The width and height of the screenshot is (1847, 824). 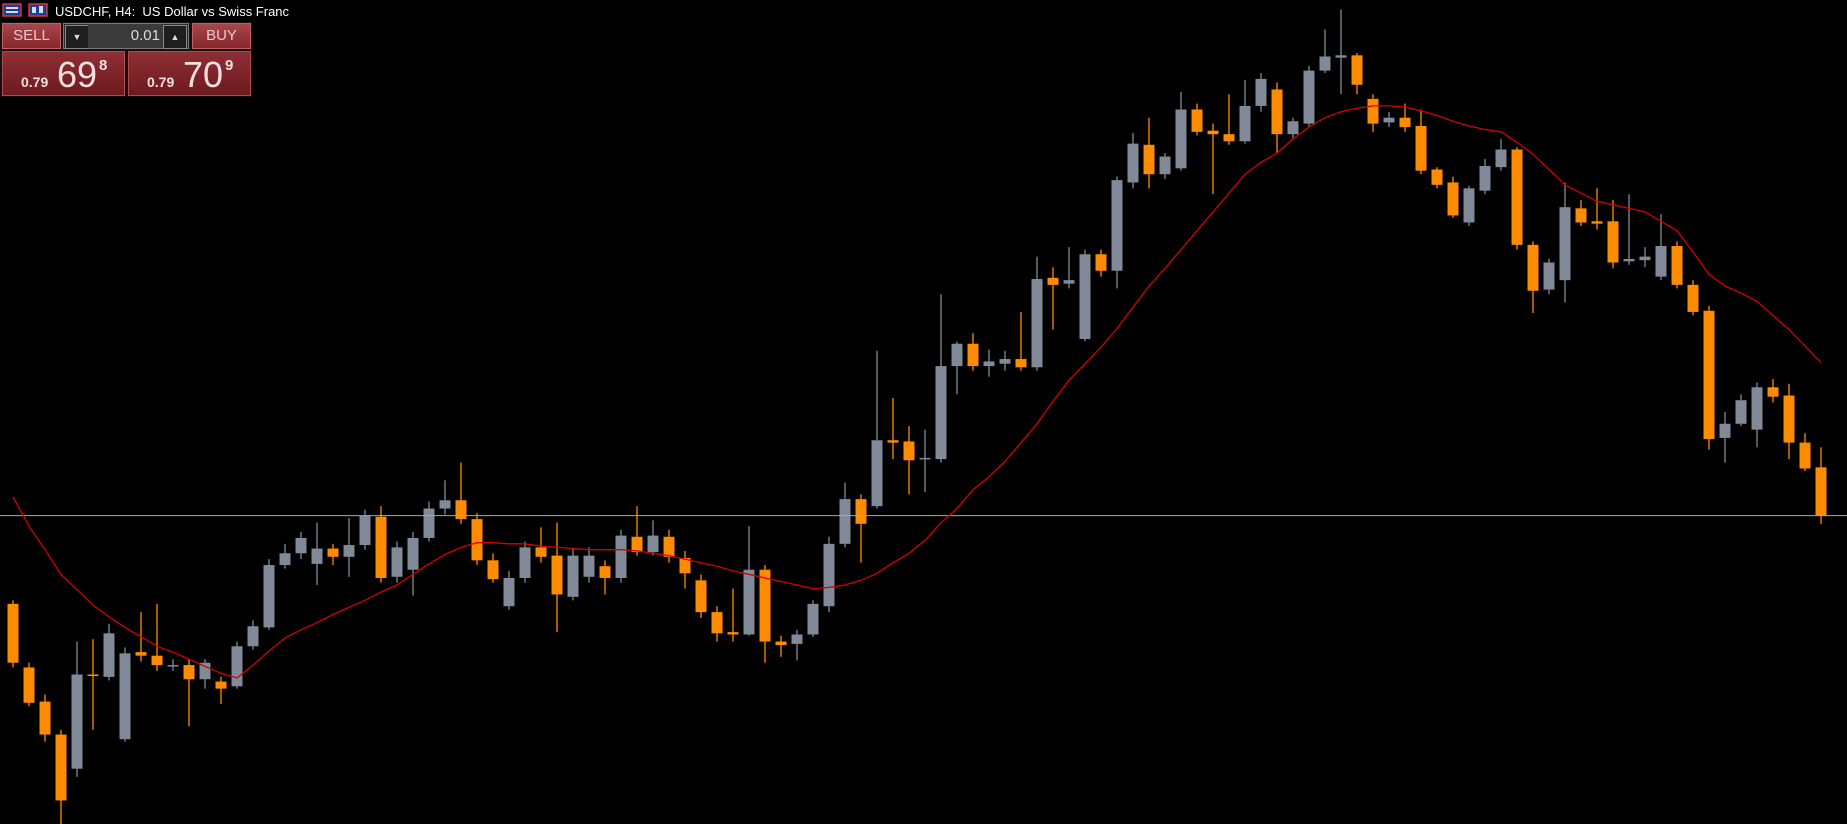 I want to click on toolbar-icons, so click(x=25, y=10).